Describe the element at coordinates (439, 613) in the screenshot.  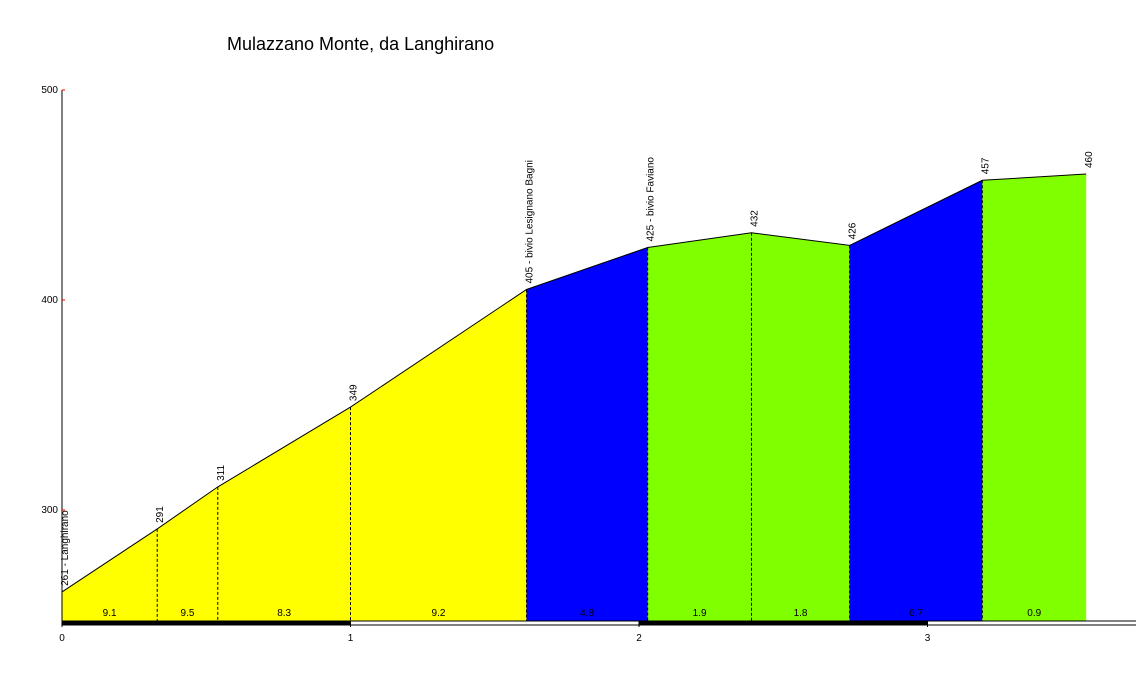
I see `gradient-label: 9.2` at that location.